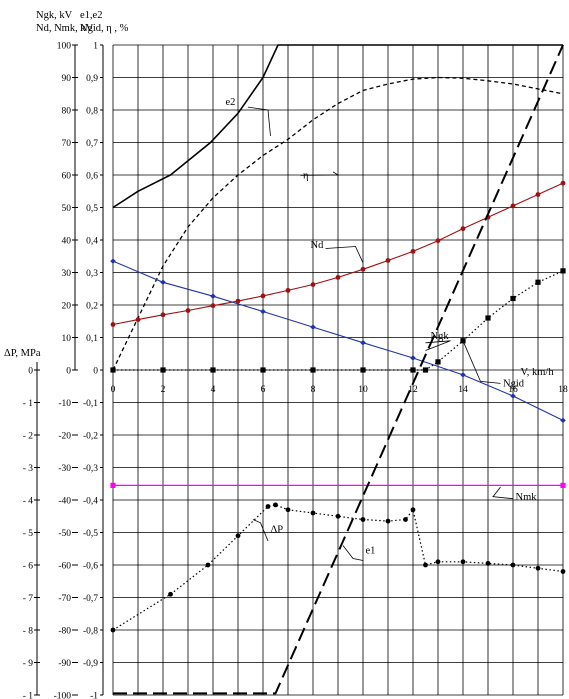  I want to click on mpa-tick-label: - 1, so click(28, 695).